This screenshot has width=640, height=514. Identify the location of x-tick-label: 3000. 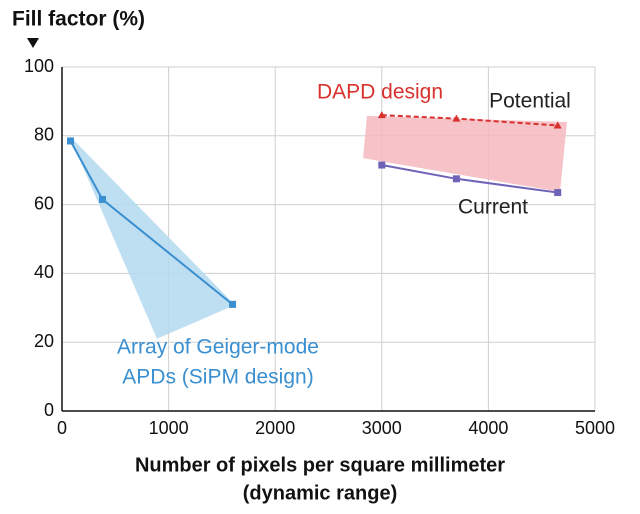
(382, 428).